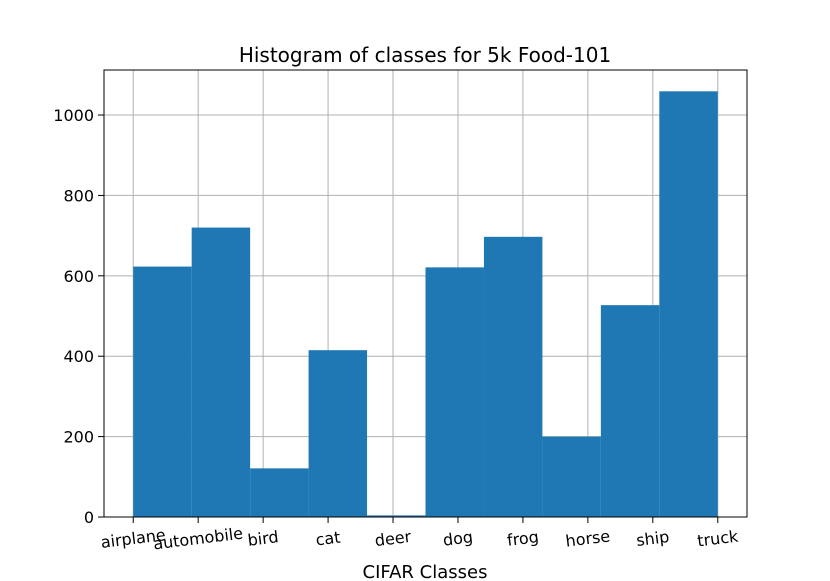  What do you see at coordinates (523, 538) in the screenshot?
I see `x-tick-label: frog` at bounding box center [523, 538].